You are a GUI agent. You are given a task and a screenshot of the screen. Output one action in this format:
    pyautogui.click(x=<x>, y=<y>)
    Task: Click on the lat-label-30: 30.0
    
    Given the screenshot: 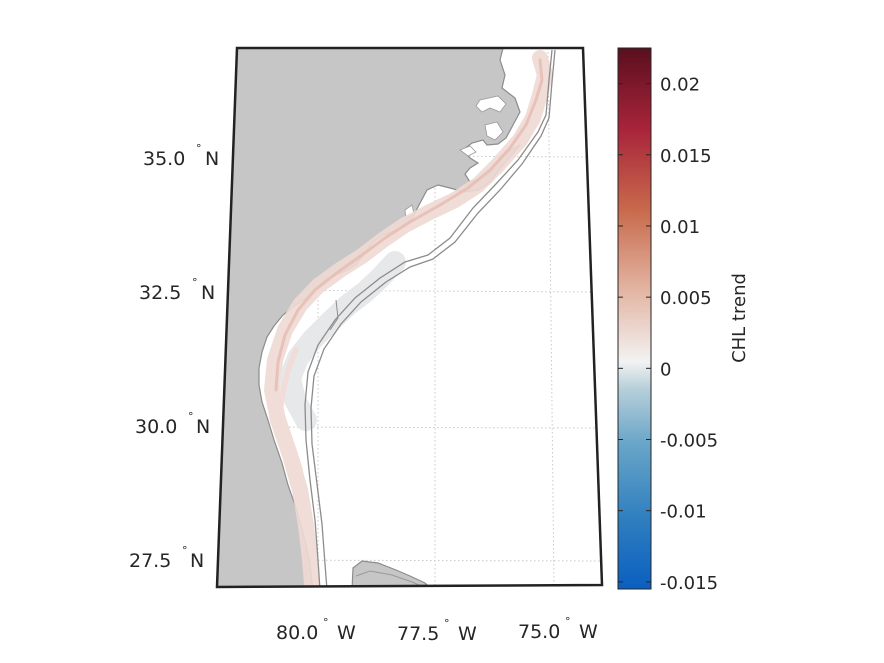 What is the action you would take?
    pyautogui.click(x=156, y=427)
    